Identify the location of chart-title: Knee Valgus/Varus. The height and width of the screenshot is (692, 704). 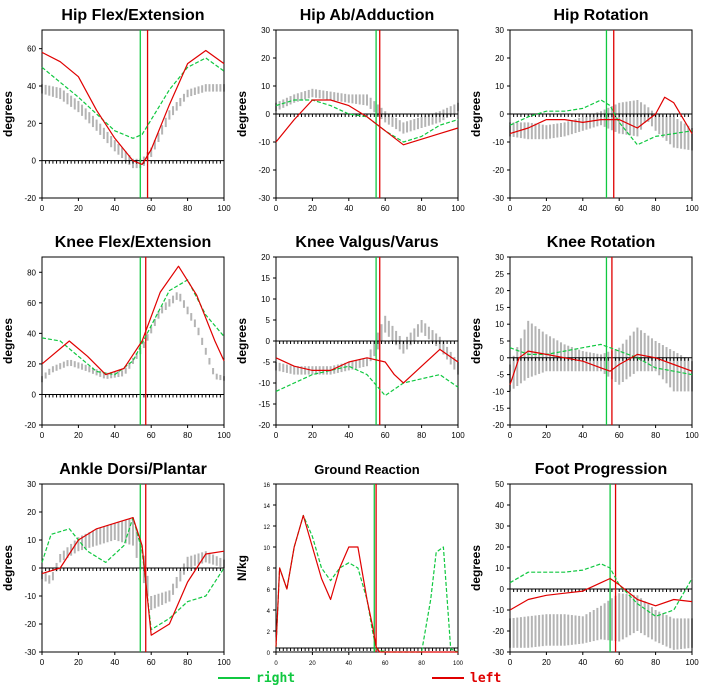
(366, 242).